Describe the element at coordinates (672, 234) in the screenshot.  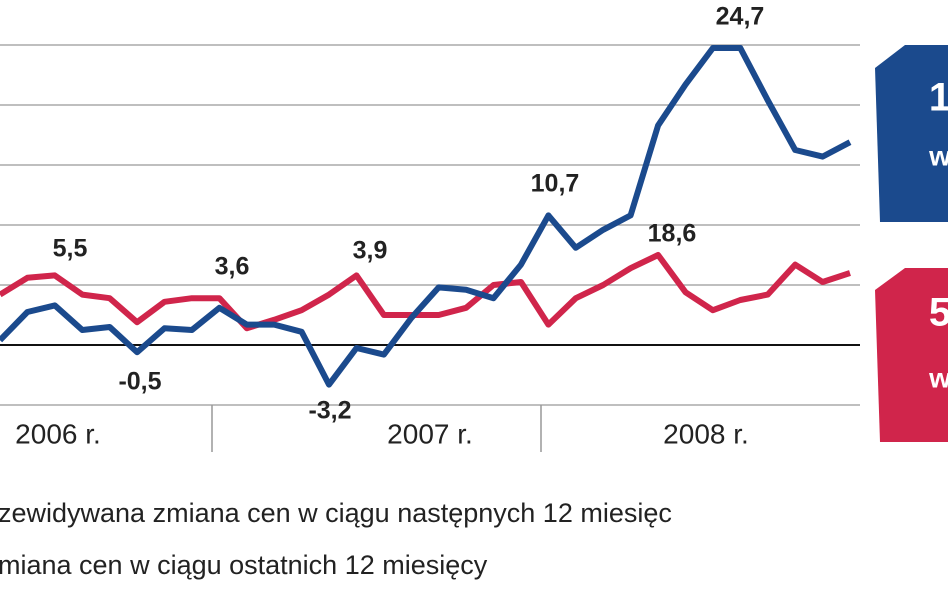
I see `annotation: 18,6` at that location.